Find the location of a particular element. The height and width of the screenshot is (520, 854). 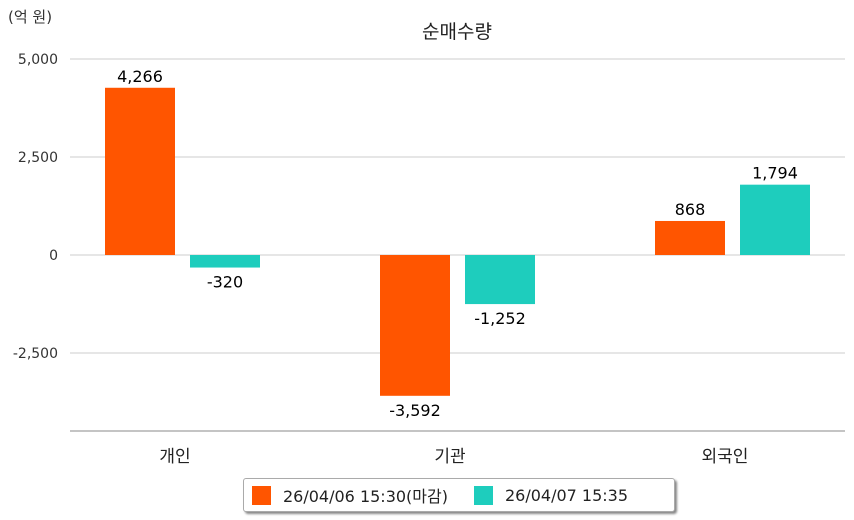

chart-title: 순매수량 is located at coordinates (457, 32).